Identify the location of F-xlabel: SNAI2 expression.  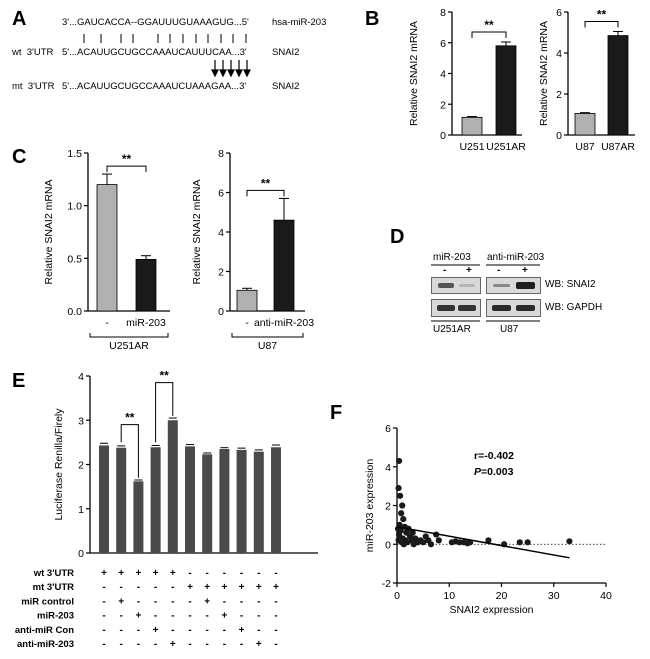
(491, 610).